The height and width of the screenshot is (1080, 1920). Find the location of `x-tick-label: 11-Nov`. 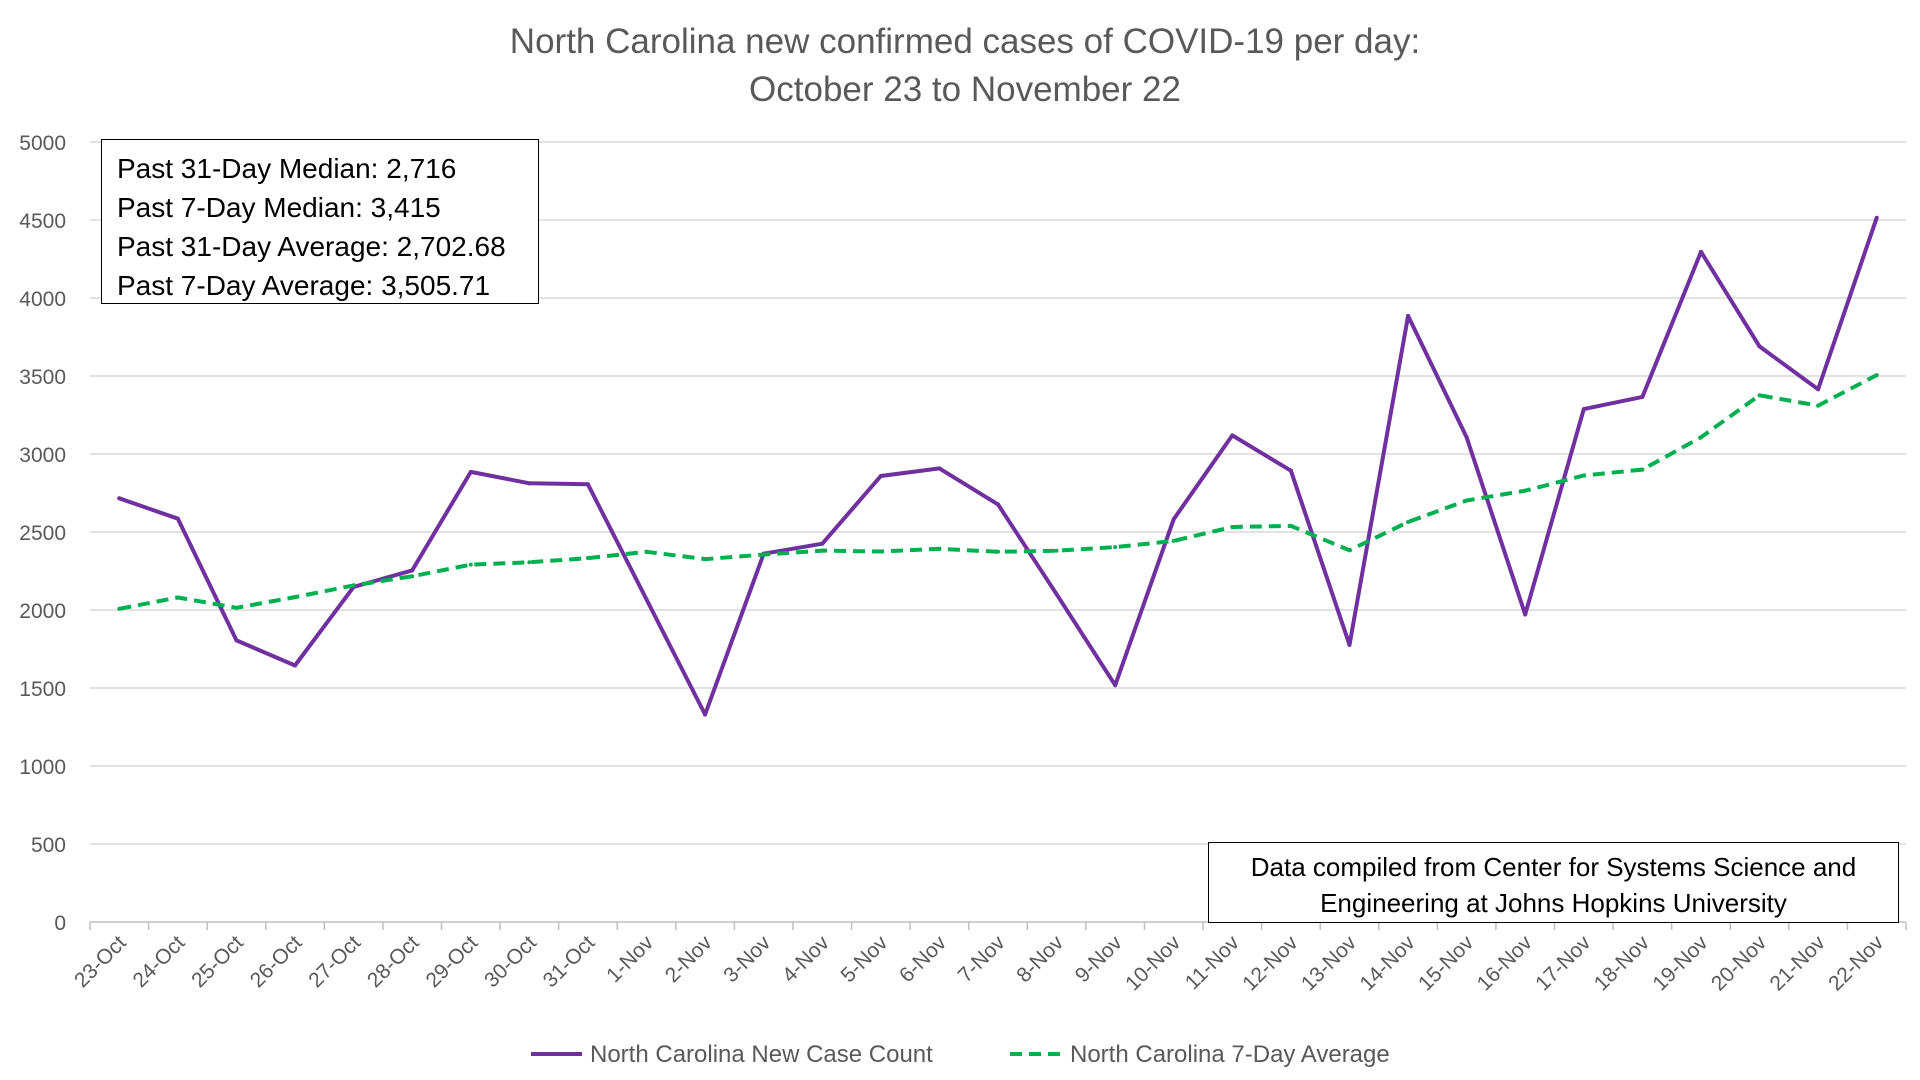

x-tick-label: 11-Nov is located at coordinates (1212, 962).